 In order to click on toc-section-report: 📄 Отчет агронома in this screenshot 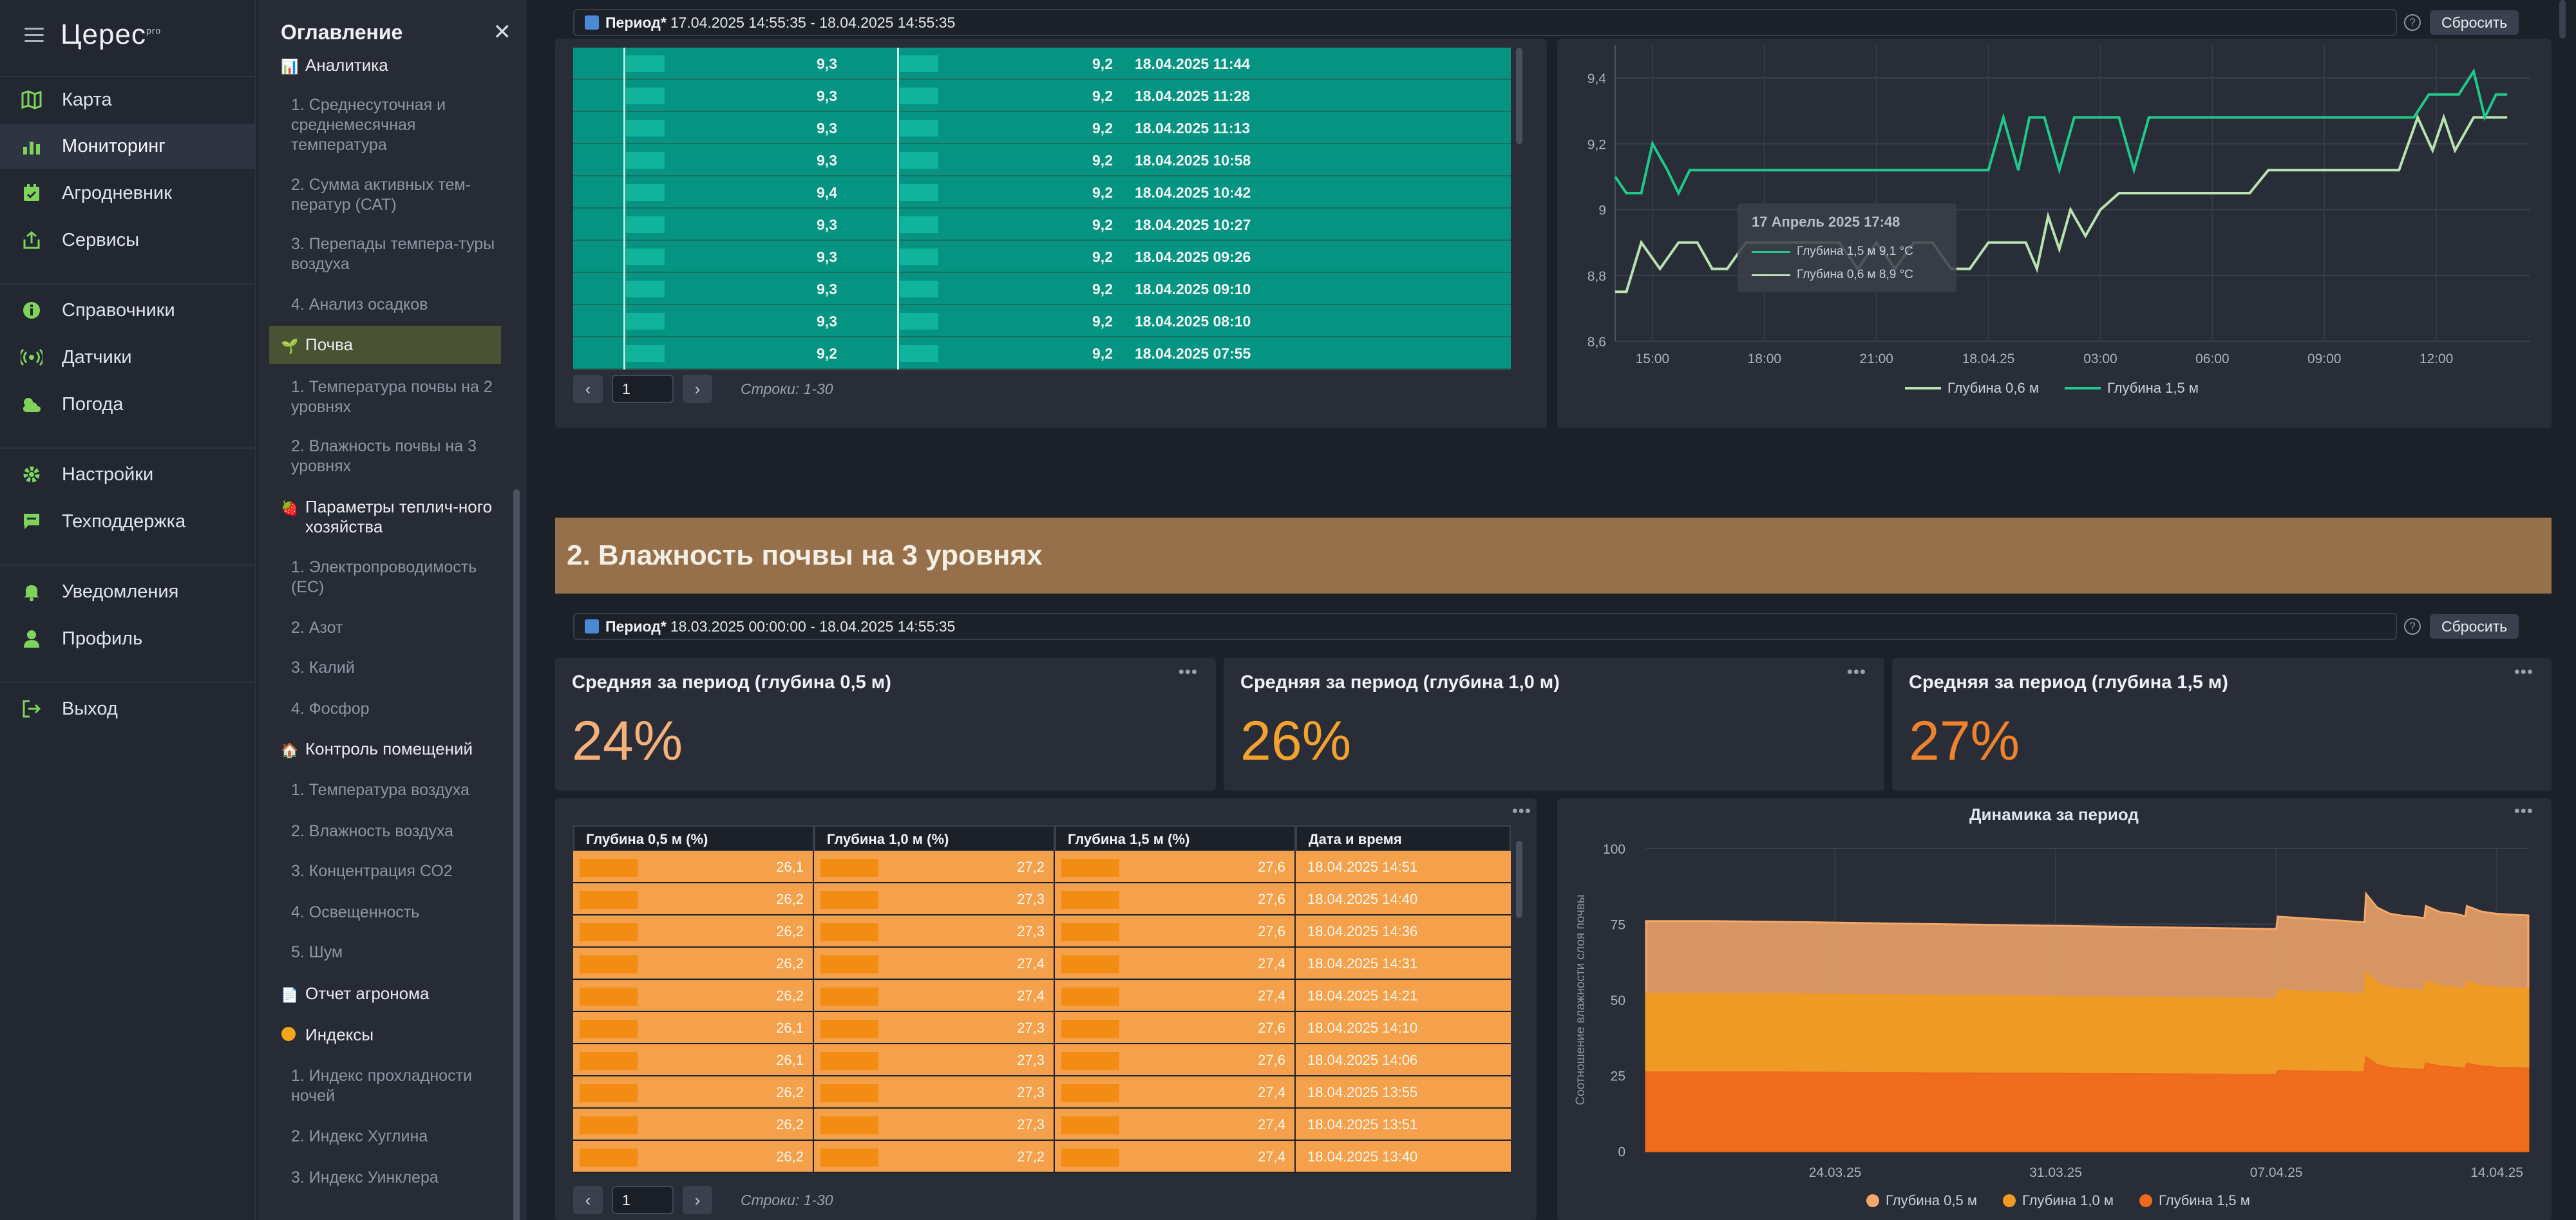, I will do `click(355, 993)`.